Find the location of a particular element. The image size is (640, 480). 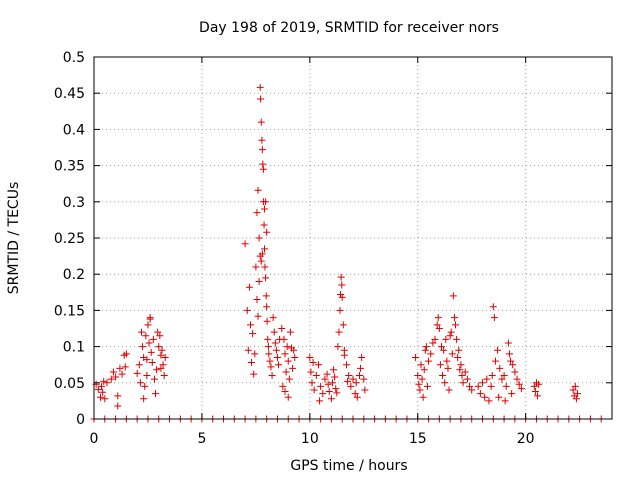

y-tick-label: 0.25 is located at coordinates (69, 239).